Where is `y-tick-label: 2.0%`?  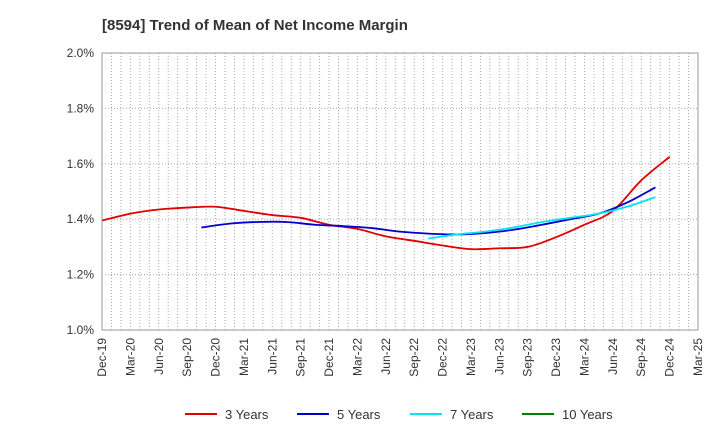
y-tick-label: 2.0% is located at coordinates (81, 53).